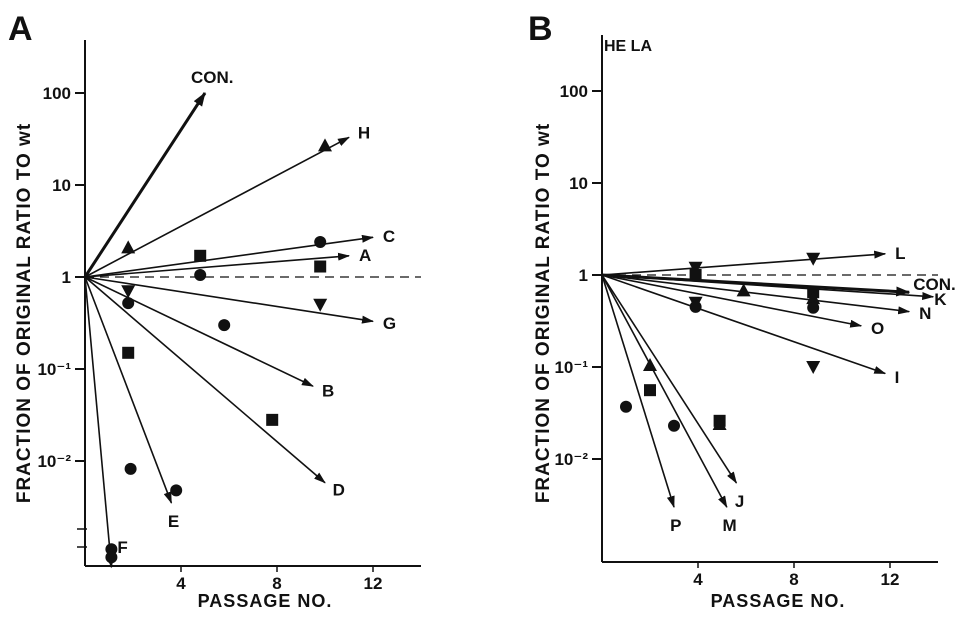 The width and height of the screenshot is (971, 618). What do you see at coordinates (173, 521) in the screenshot?
I see `line-label: E` at bounding box center [173, 521].